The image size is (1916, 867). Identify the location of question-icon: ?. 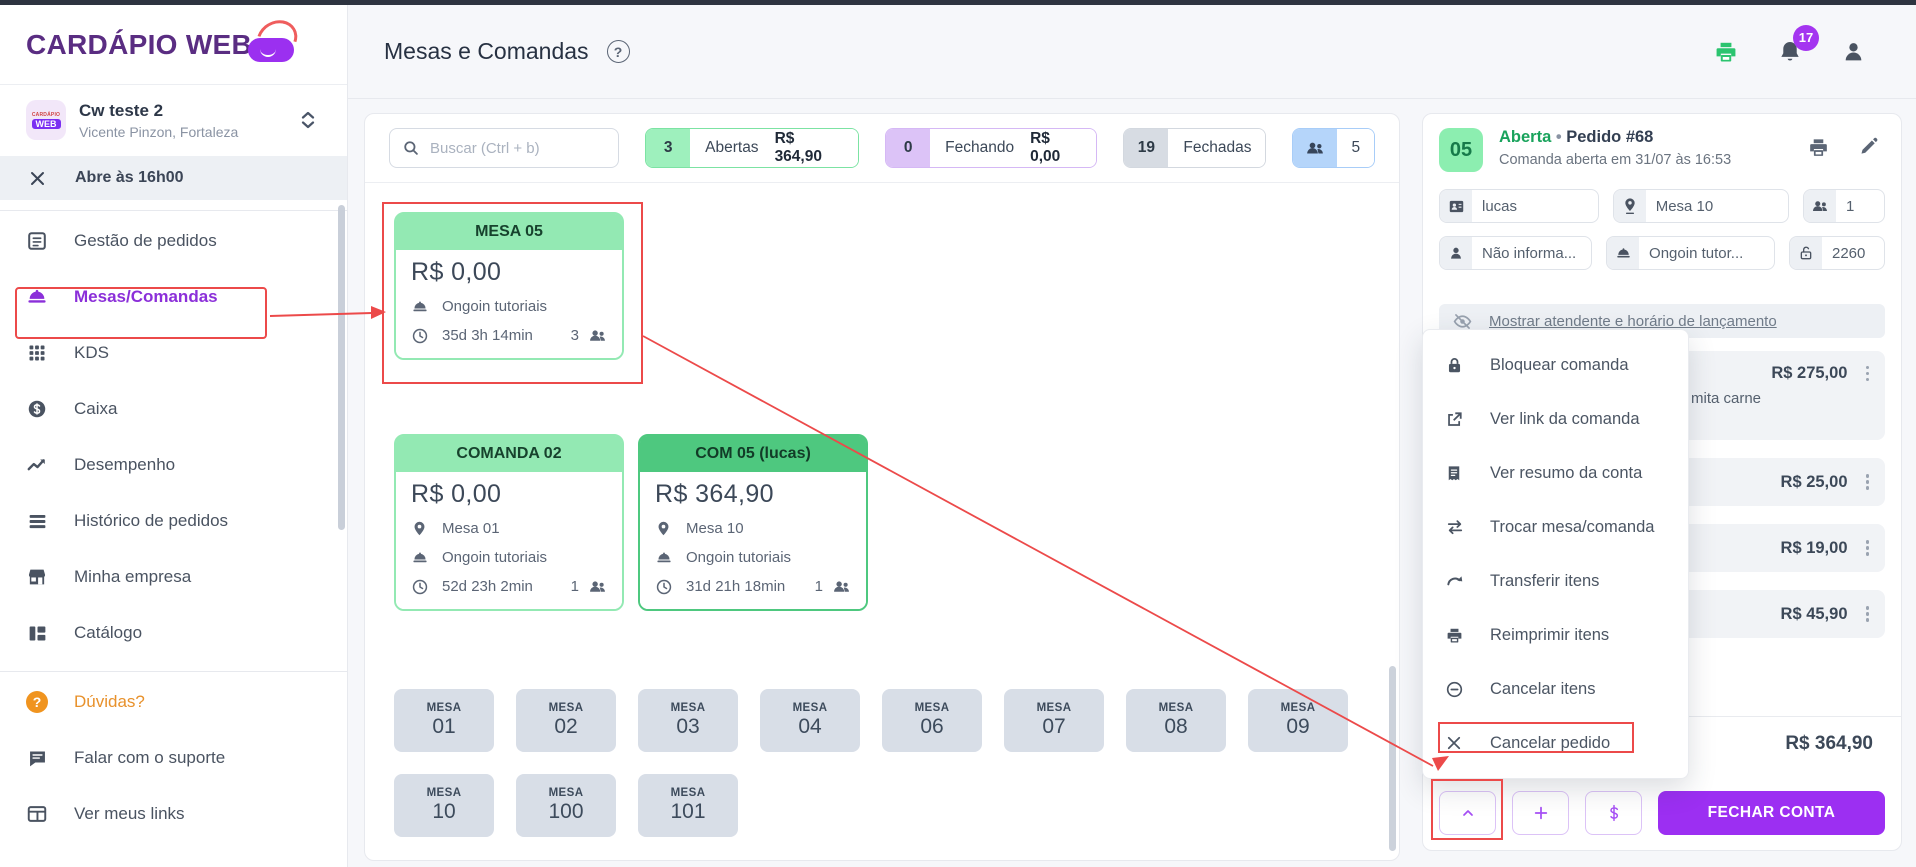
(37, 702).